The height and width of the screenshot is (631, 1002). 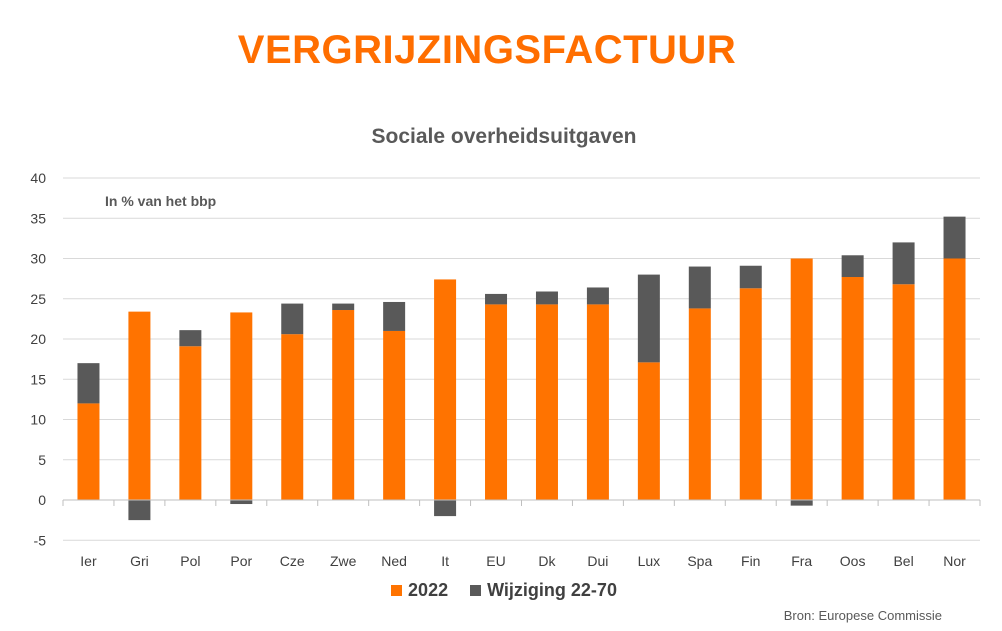 What do you see at coordinates (801, 561) in the screenshot?
I see `x-tick-label: Fra` at bounding box center [801, 561].